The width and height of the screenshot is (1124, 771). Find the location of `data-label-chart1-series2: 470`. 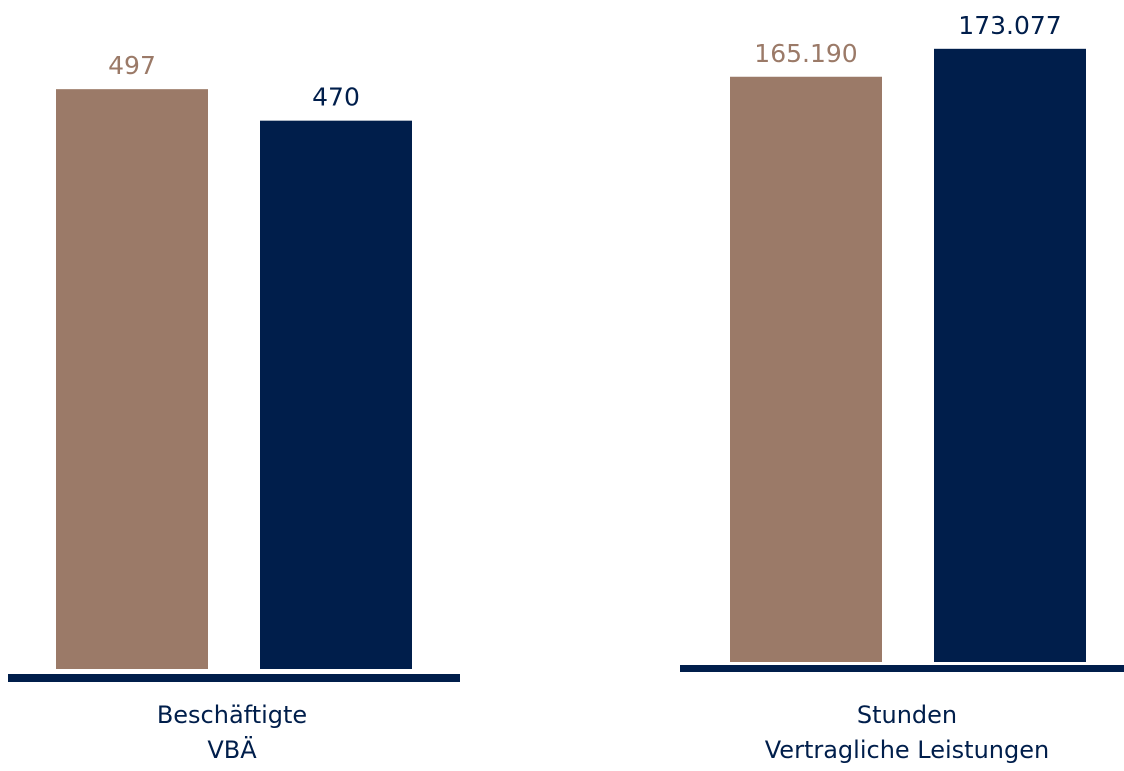

data-label-chart1-series2: 470 is located at coordinates (336, 97).